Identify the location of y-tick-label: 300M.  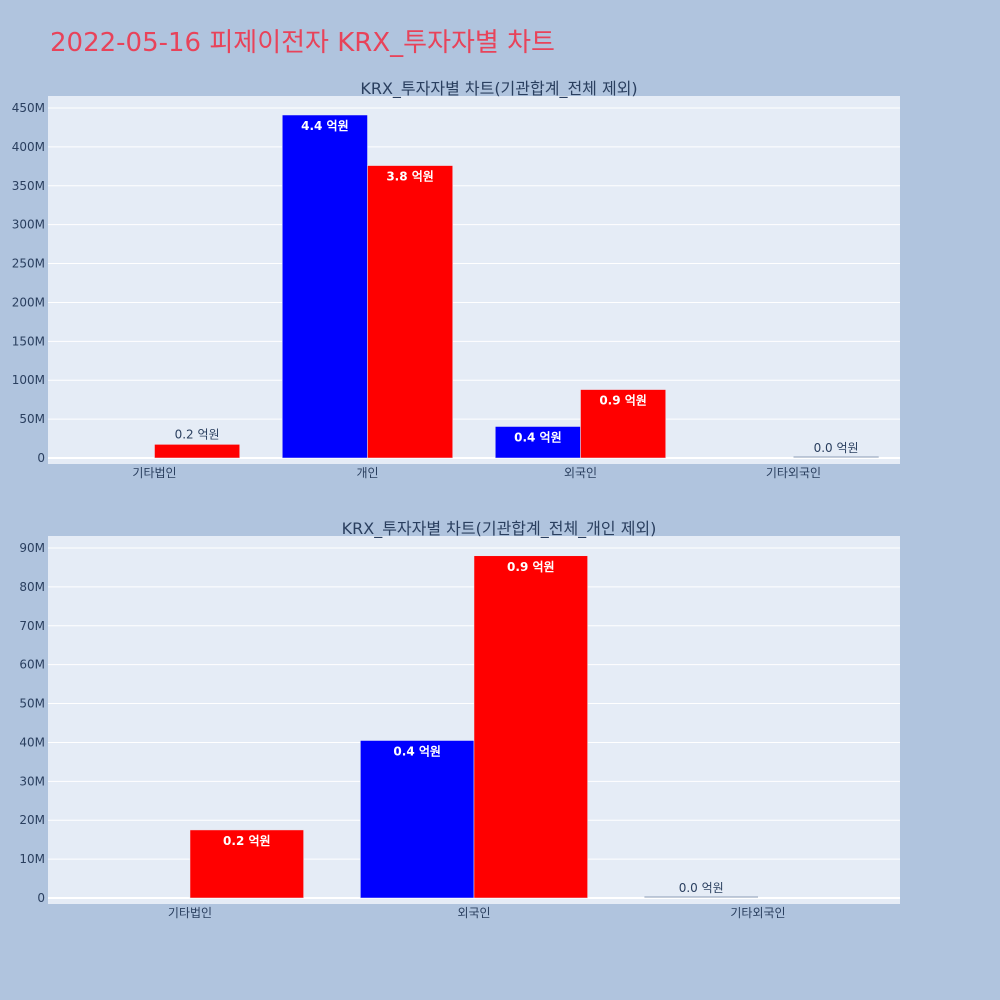
(28, 225).